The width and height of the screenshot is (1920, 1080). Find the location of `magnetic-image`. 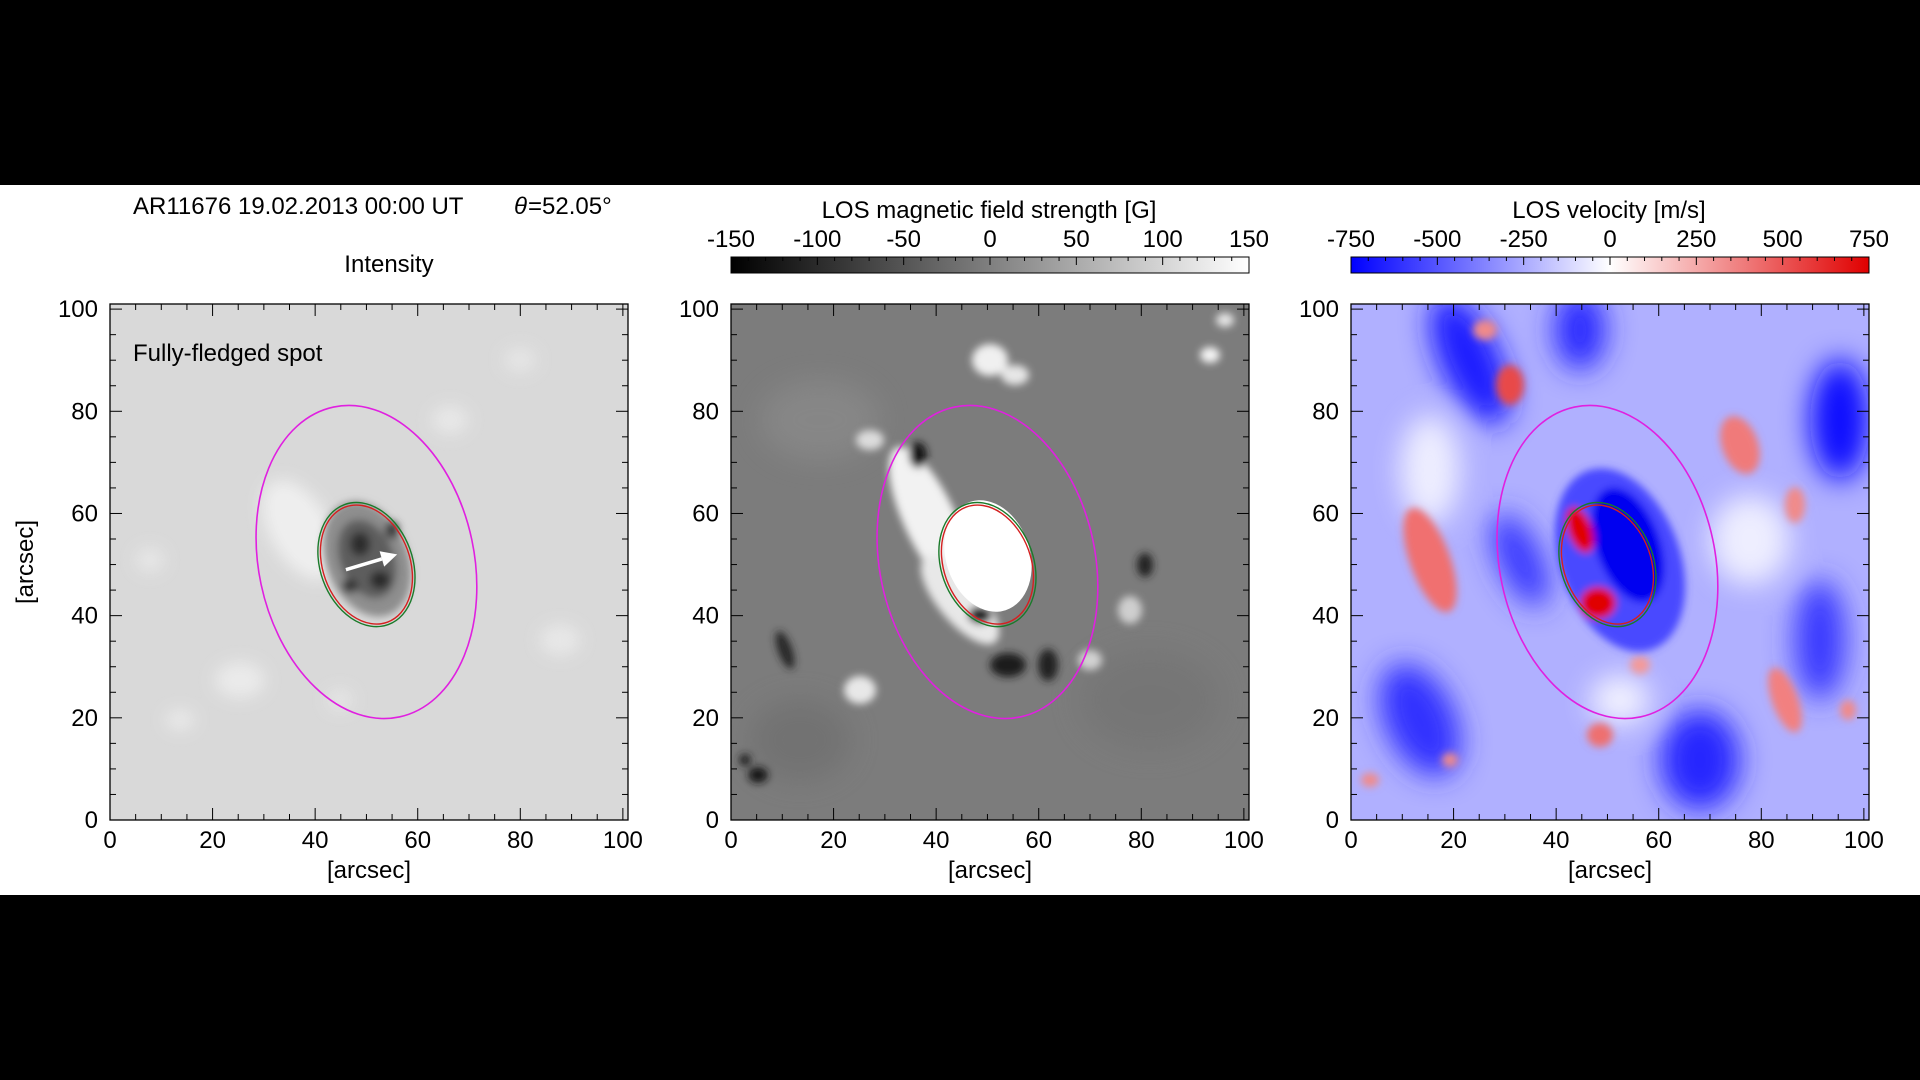

magnetic-image is located at coordinates (990, 562).